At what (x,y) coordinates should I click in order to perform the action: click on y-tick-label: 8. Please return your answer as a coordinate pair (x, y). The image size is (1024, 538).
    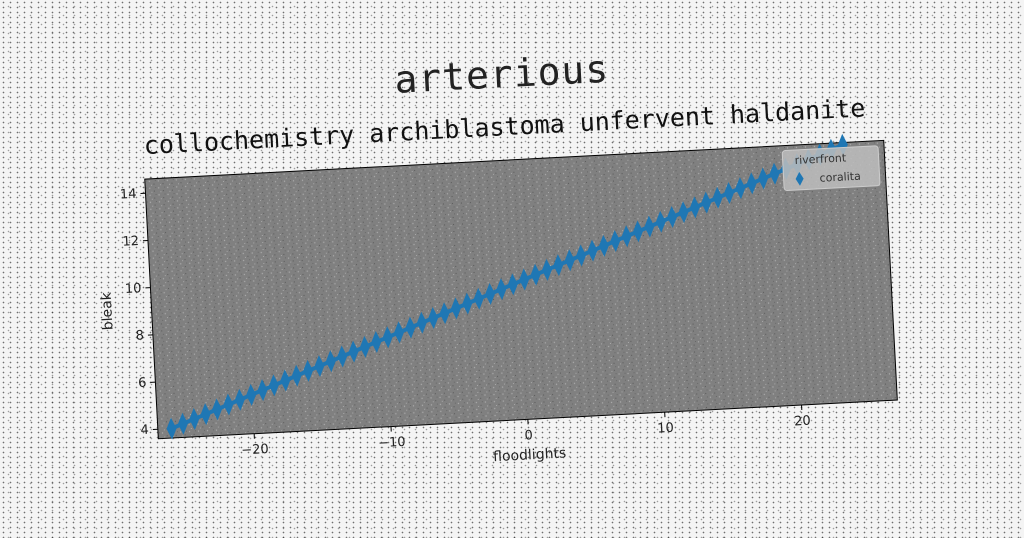
    Looking at the image, I should click on (139, 335).